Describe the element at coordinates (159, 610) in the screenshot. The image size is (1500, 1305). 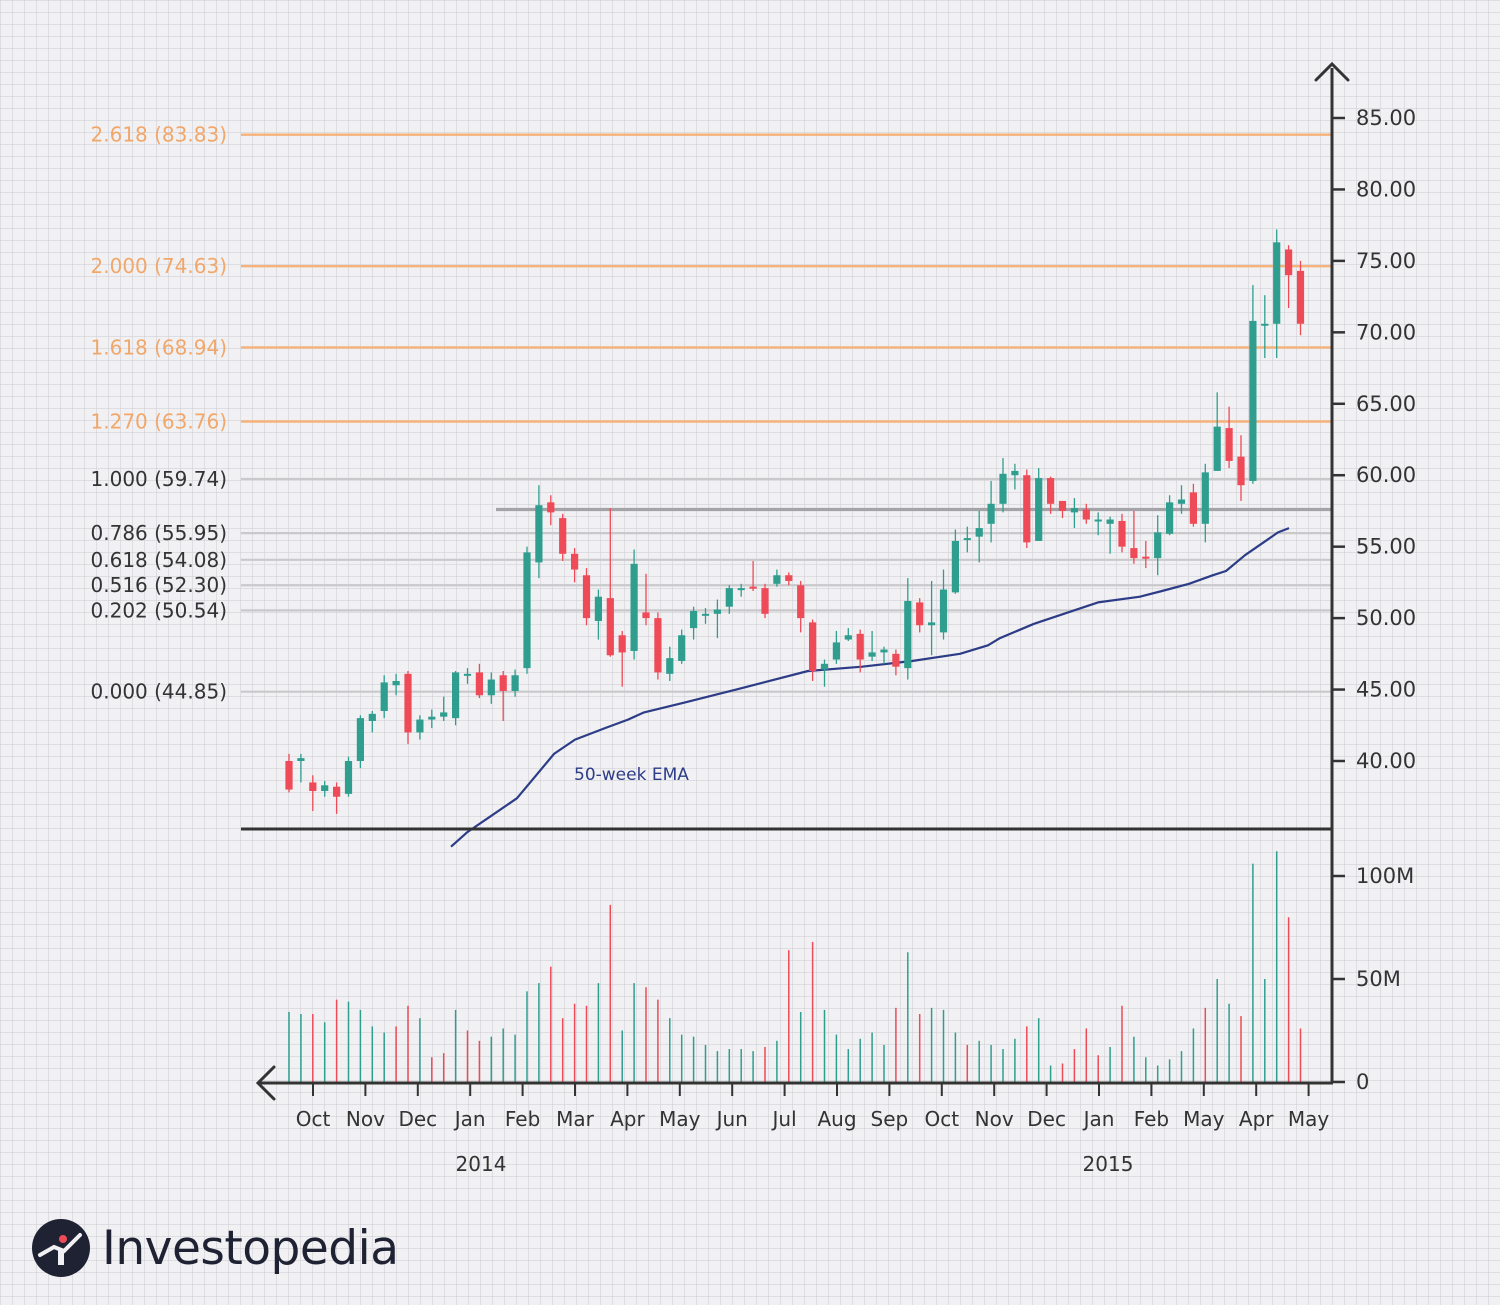
I see `fib-level-label: 0.202 (50.54)` at that location.